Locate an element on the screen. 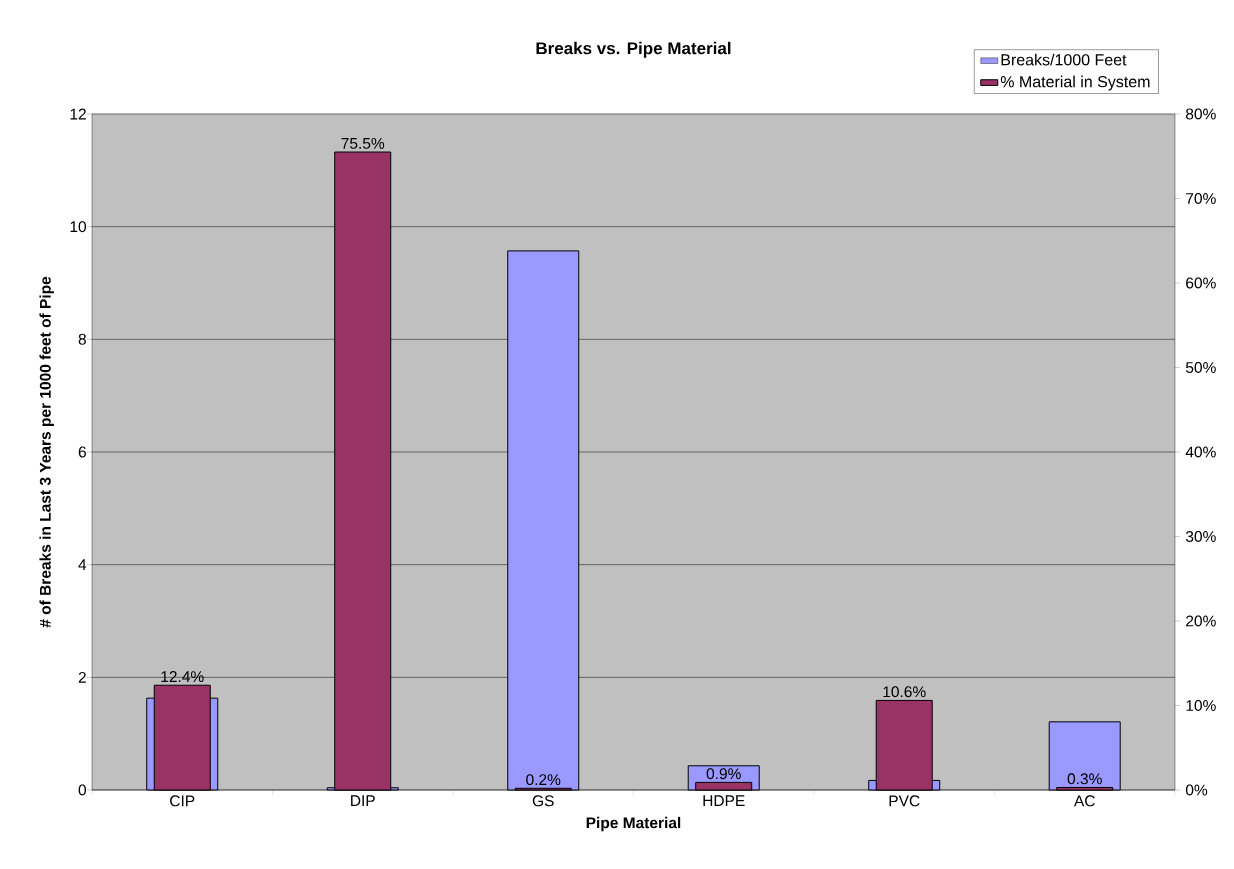  legend-label: Breaks/1000 Feet is located at coordinates (1064, 59).